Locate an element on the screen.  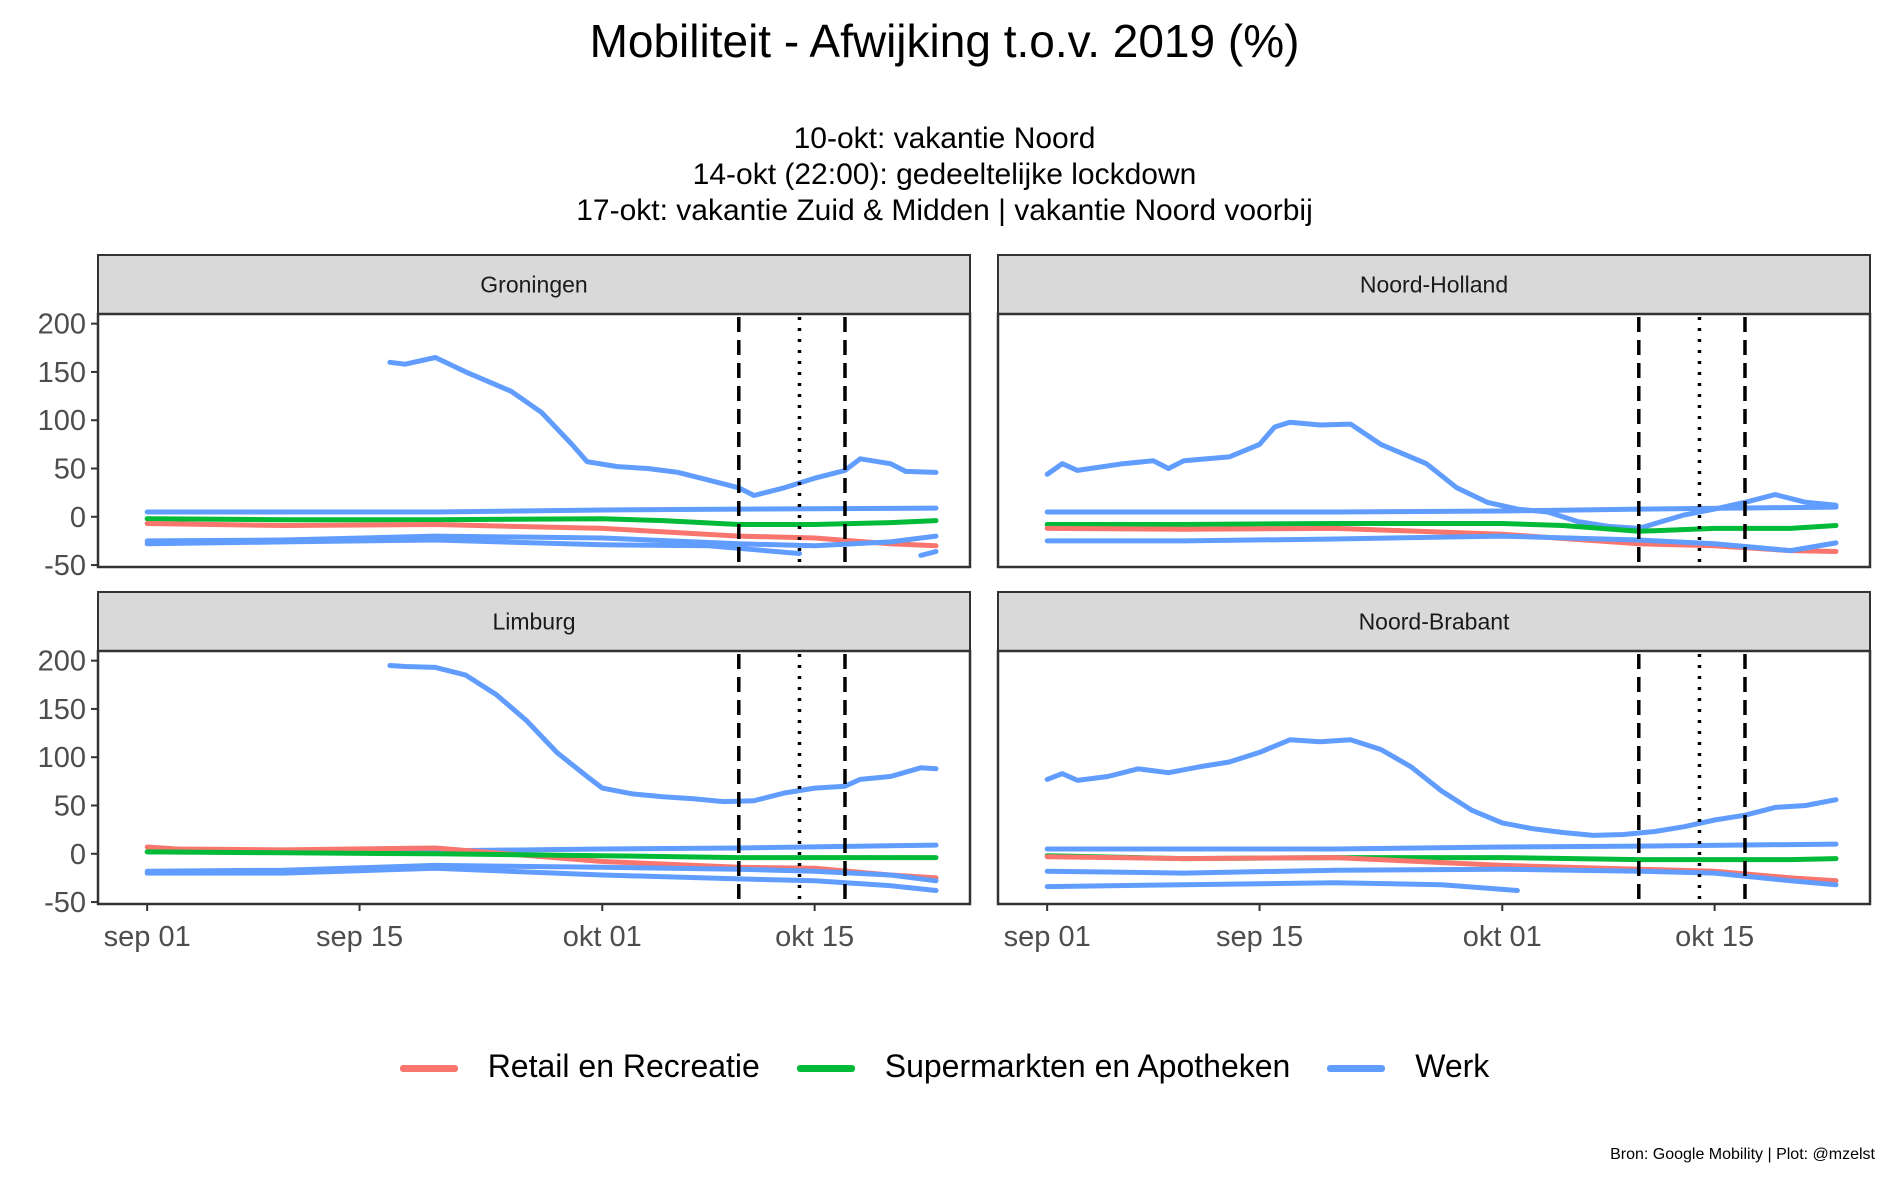
facet-groningen: Groningen -50 0 50 100 150 200 is located at coordinates (505, 418).